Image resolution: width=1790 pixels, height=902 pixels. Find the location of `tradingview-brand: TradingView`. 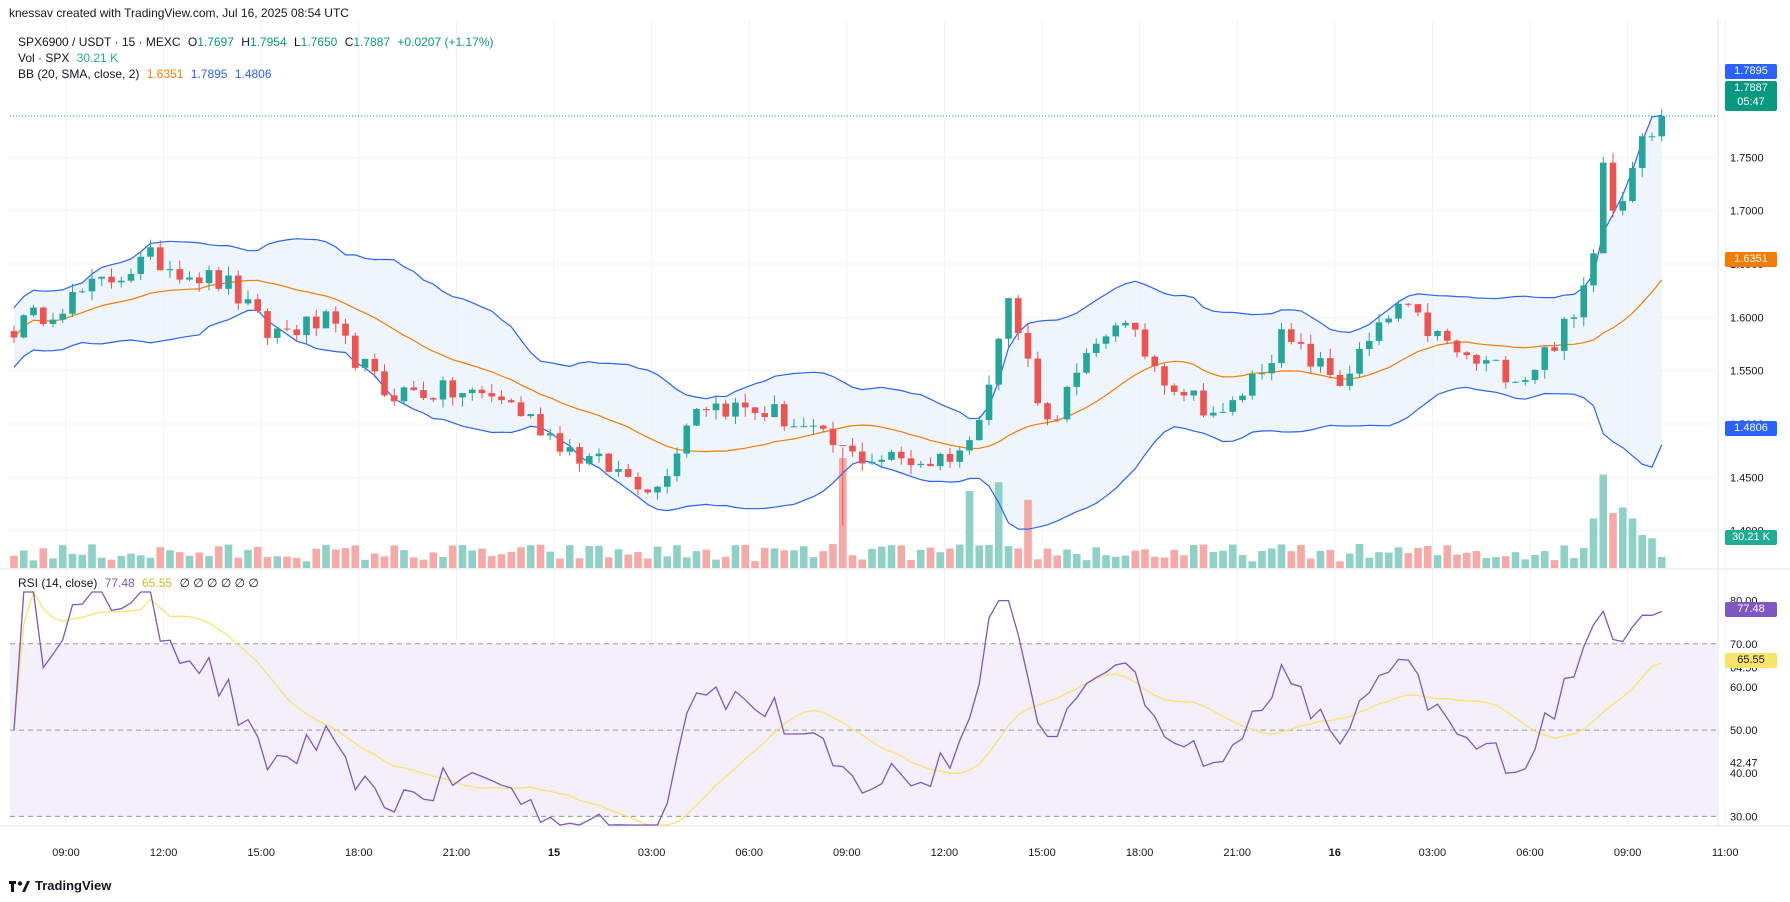

tradingview-brand: TradingView is located at coordinates (60, 885).